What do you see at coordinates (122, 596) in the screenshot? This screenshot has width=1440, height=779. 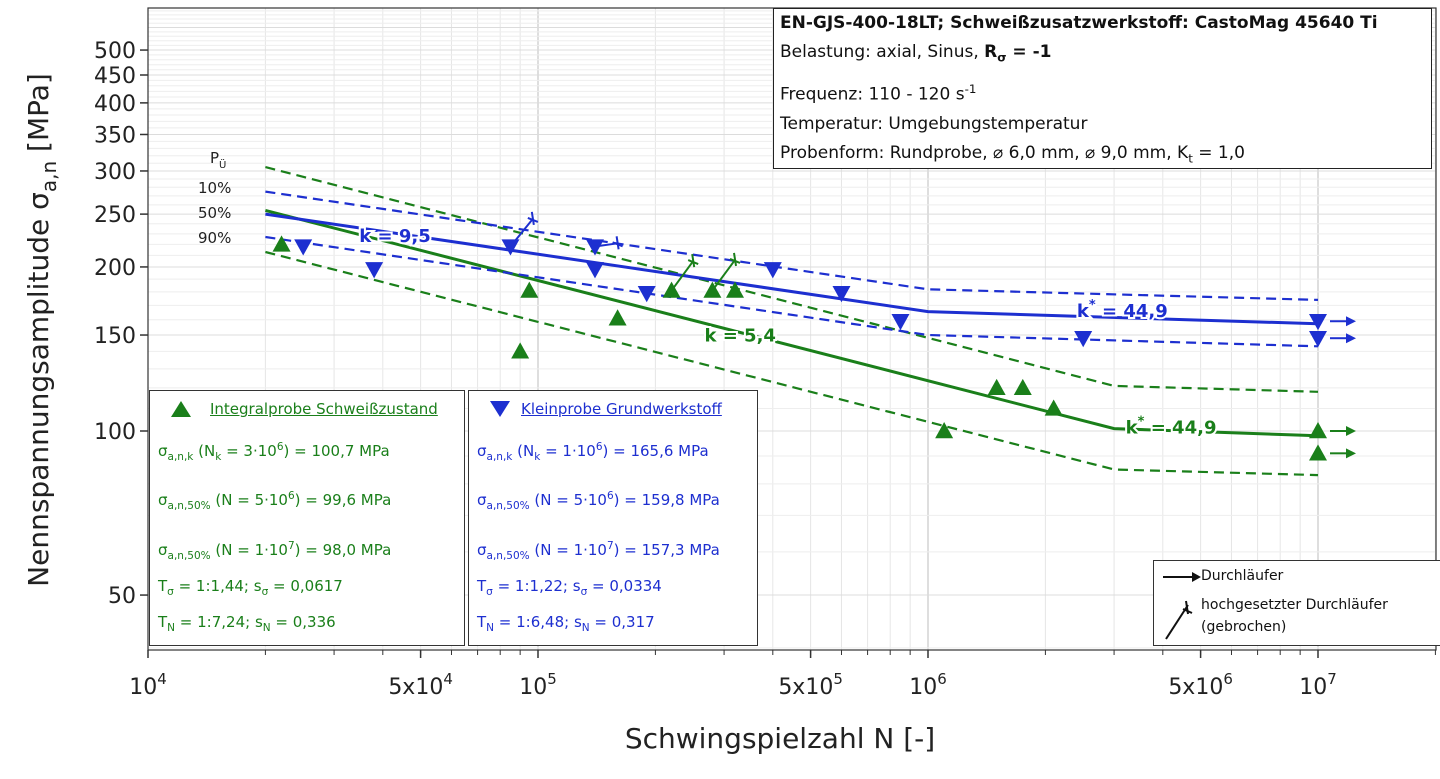 I see `y-tick-label: 50` at bounding box center [122, 596].